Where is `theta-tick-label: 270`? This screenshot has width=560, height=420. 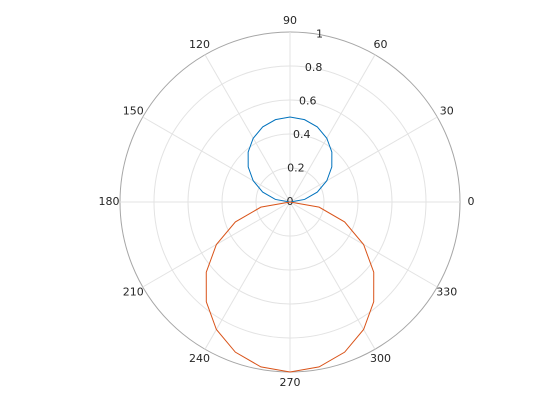 theta-tick-label: 270 is located at coordinates (290, 382).